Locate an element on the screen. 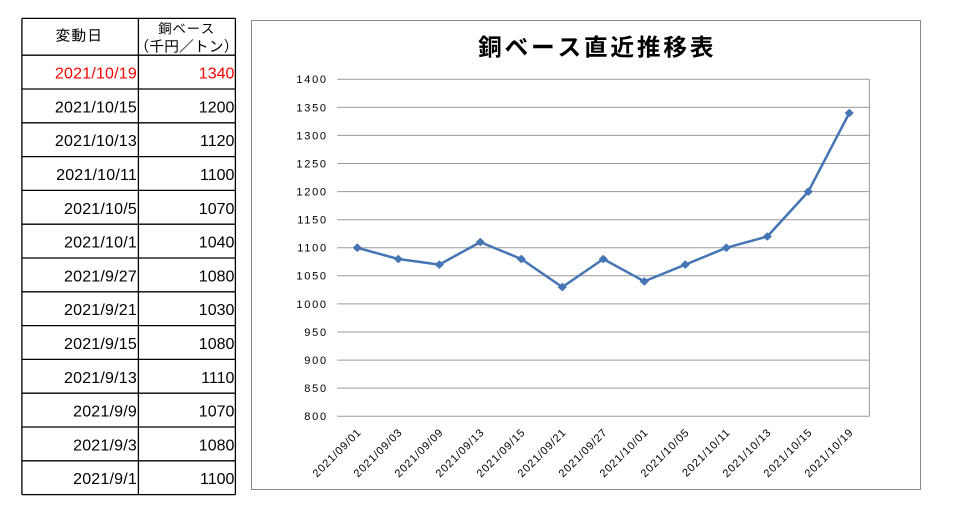 The width and height of the screenshot is (956, 515). svg-text: 1350 is located at coordinates (311, 108).